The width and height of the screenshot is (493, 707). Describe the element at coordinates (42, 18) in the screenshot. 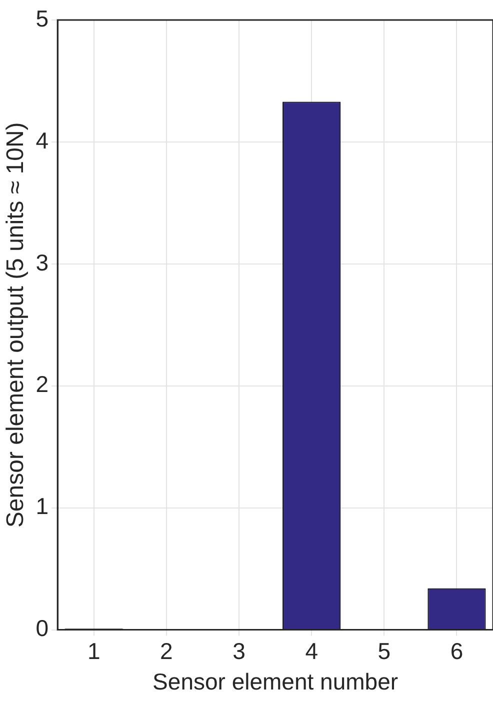

I see `y-tick-label: 5` at that location.